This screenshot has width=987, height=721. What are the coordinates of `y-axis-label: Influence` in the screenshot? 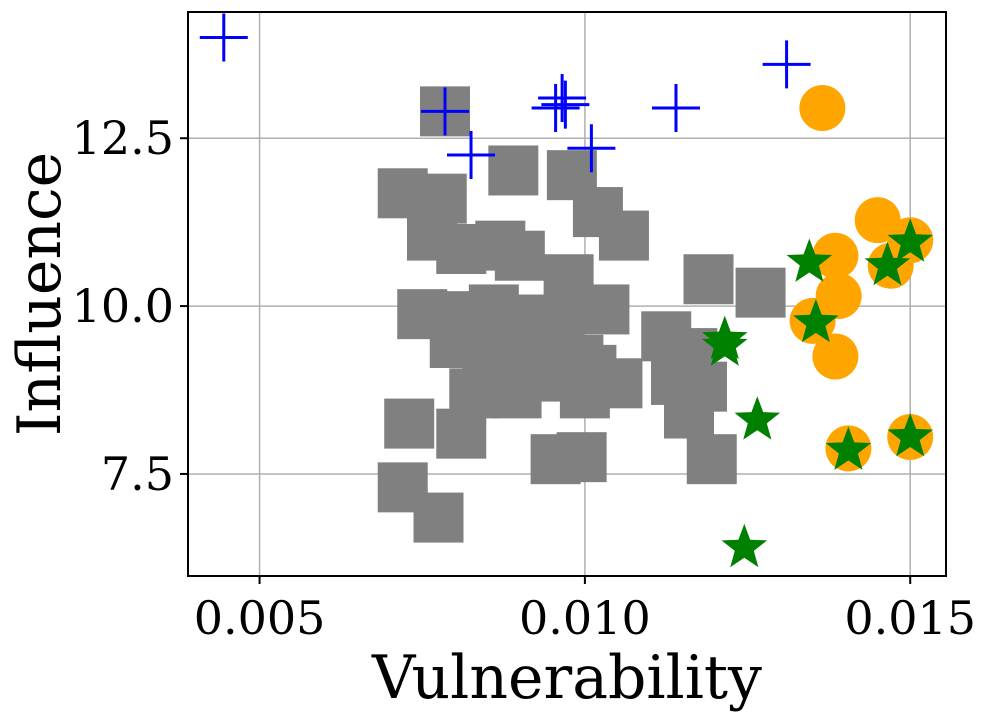 It's located at (40, 294).